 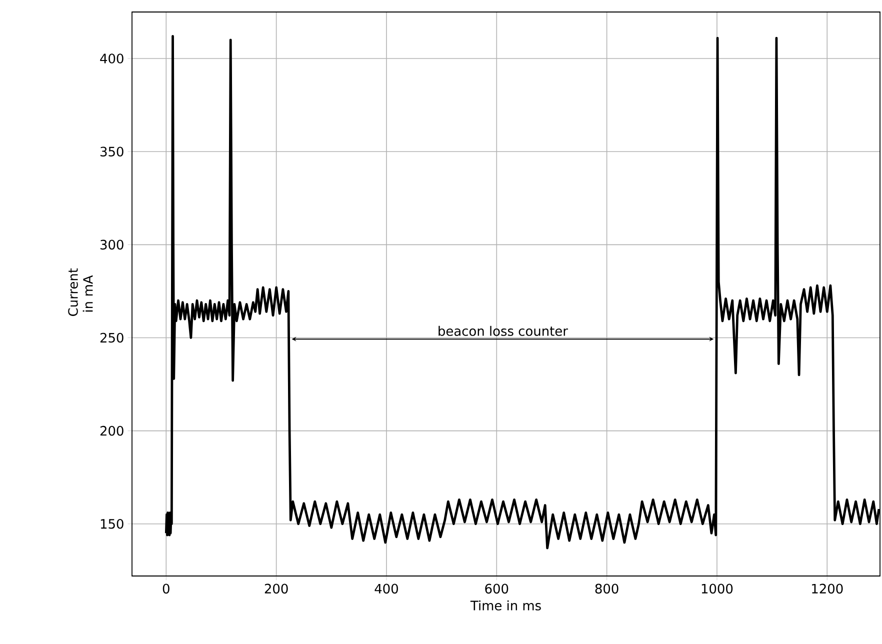 What do you see at coordinates (112, 523) in the screenshot?
I see `y-tick-label: 150` at bounding box center [112, 523].